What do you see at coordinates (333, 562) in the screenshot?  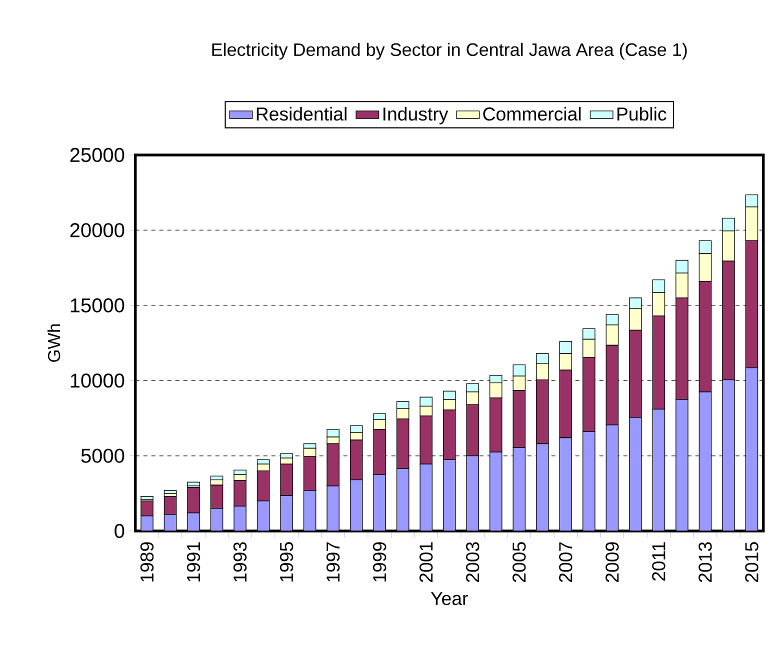 I see `x-tick-label: 1997` at bounding box center [333, 562].